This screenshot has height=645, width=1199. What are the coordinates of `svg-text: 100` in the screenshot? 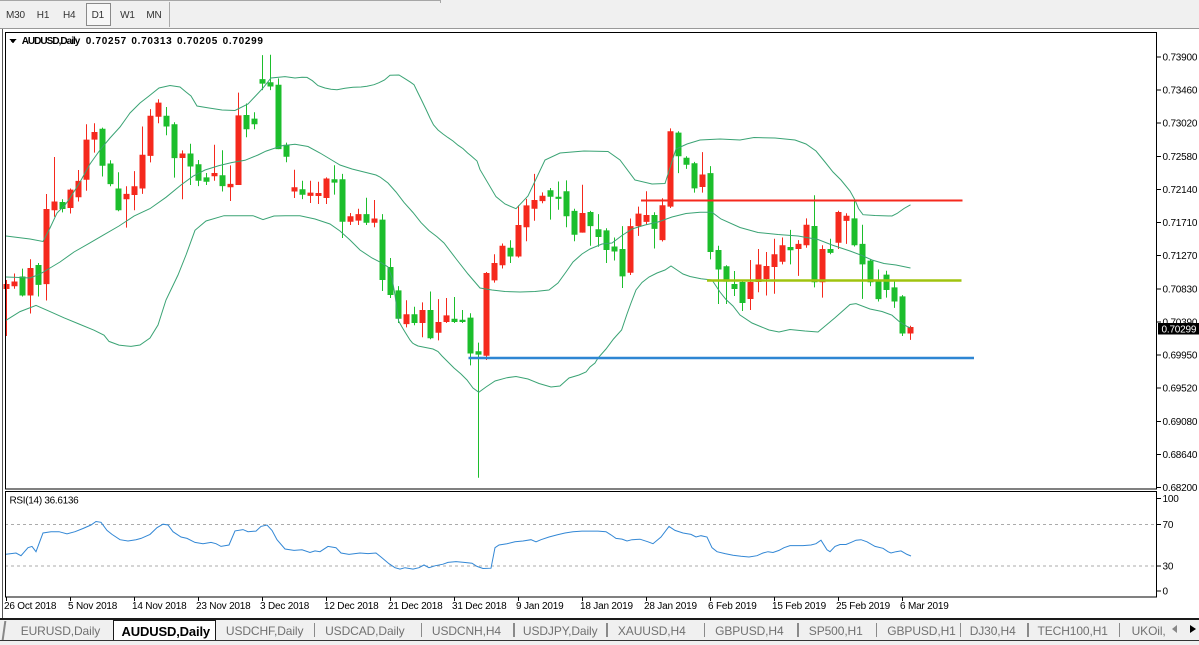 It's located at (1171, 499).